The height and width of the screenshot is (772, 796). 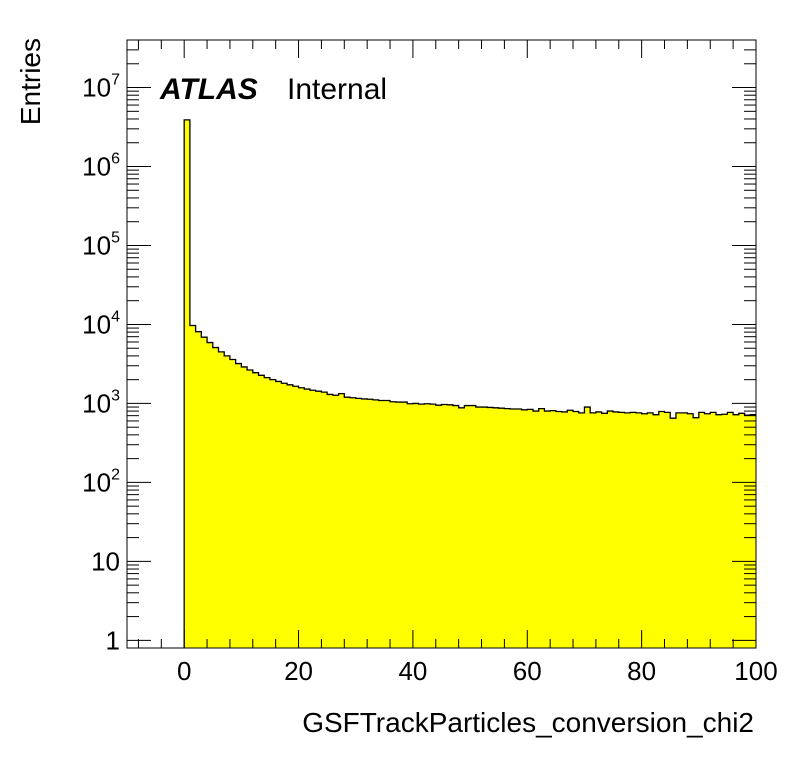 What do you see at coordinates (298, 671) in the screenshot?
I see `x-tick-label: 20` at bounding box center [298, 671].